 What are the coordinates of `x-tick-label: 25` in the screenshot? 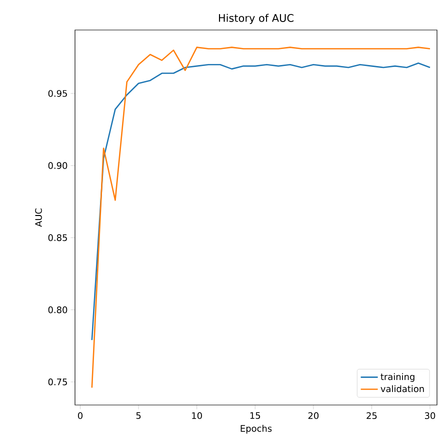 It's located at (371, 416).